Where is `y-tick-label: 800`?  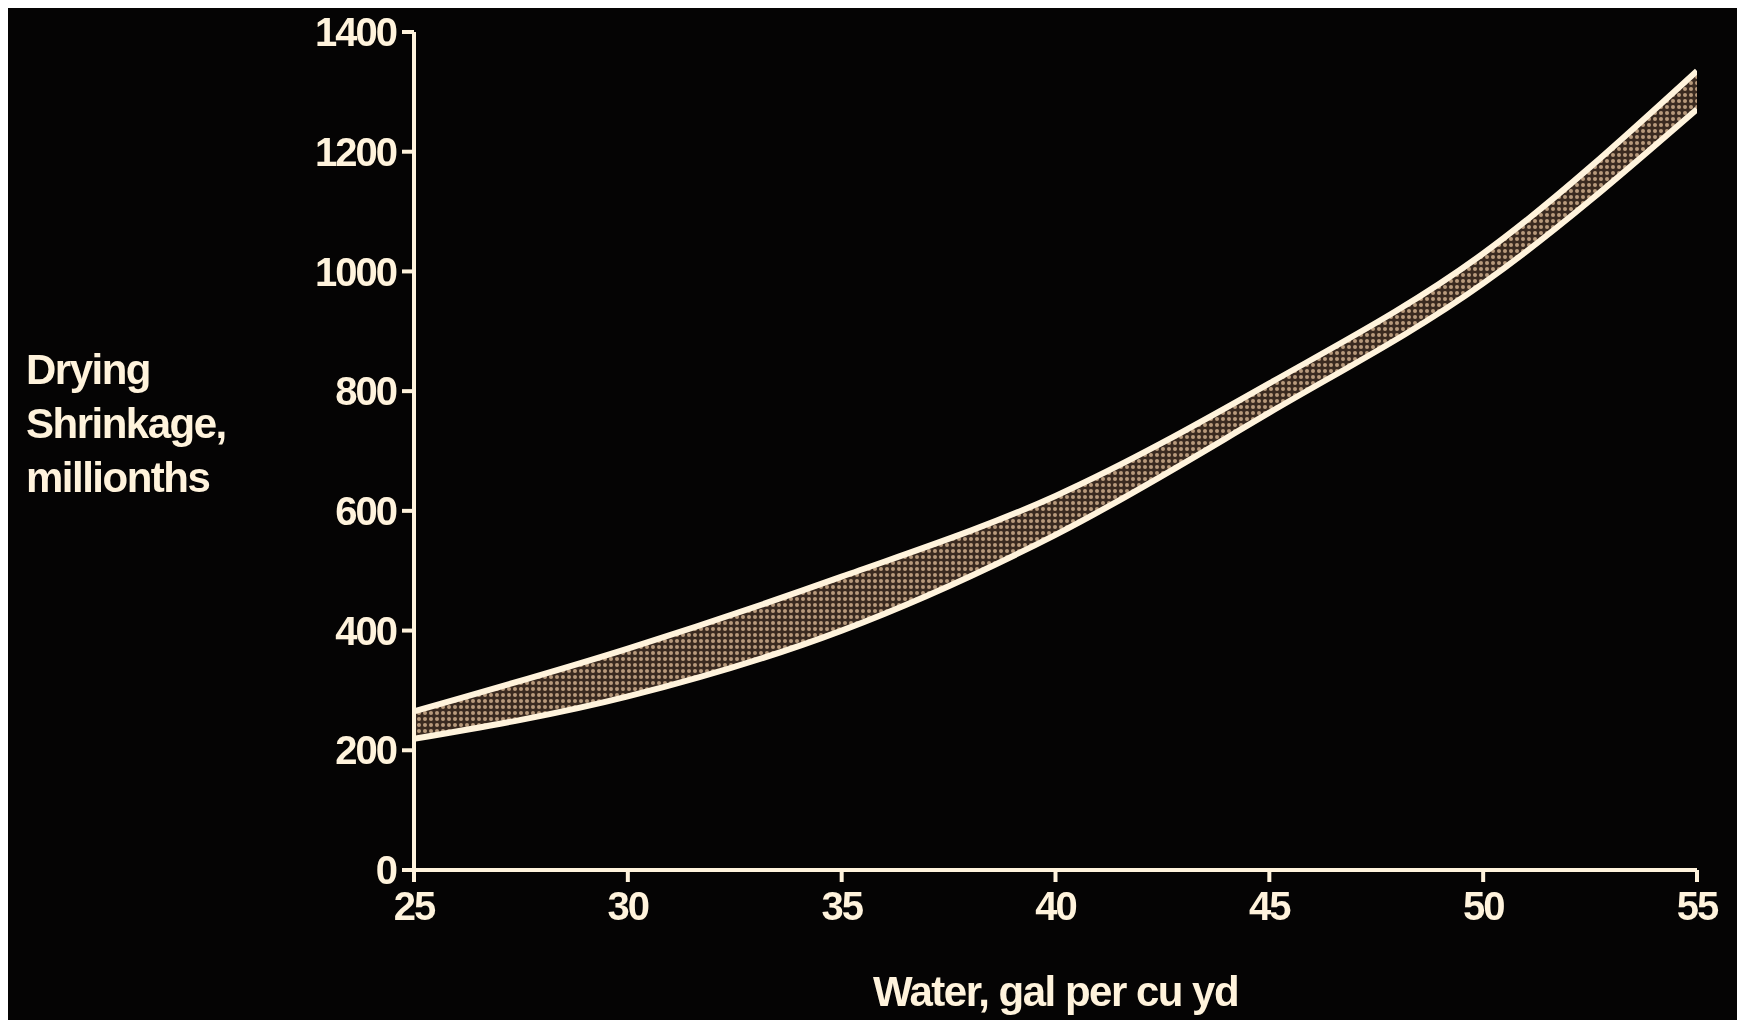 y-tick-label: 800 is located at coordinates (366, 391).